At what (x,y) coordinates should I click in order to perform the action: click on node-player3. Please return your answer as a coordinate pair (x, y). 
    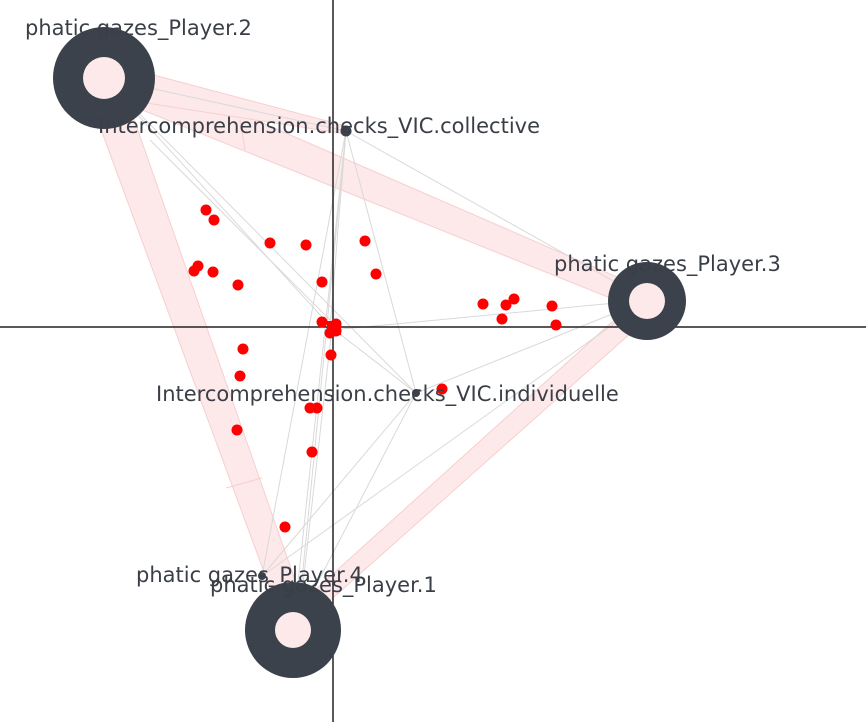
    Looking at the image, I should click on (647, 301).